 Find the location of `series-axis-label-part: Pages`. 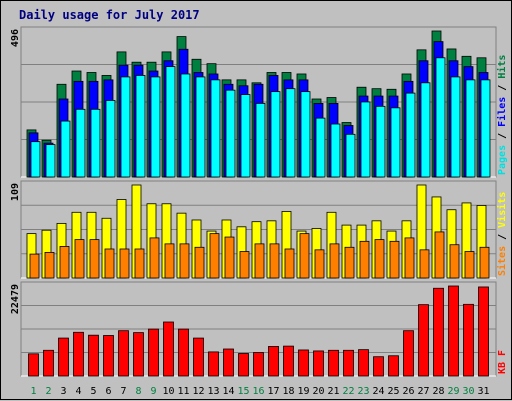

series-axis-label-part: Pages is located at coordinates (502, 160).